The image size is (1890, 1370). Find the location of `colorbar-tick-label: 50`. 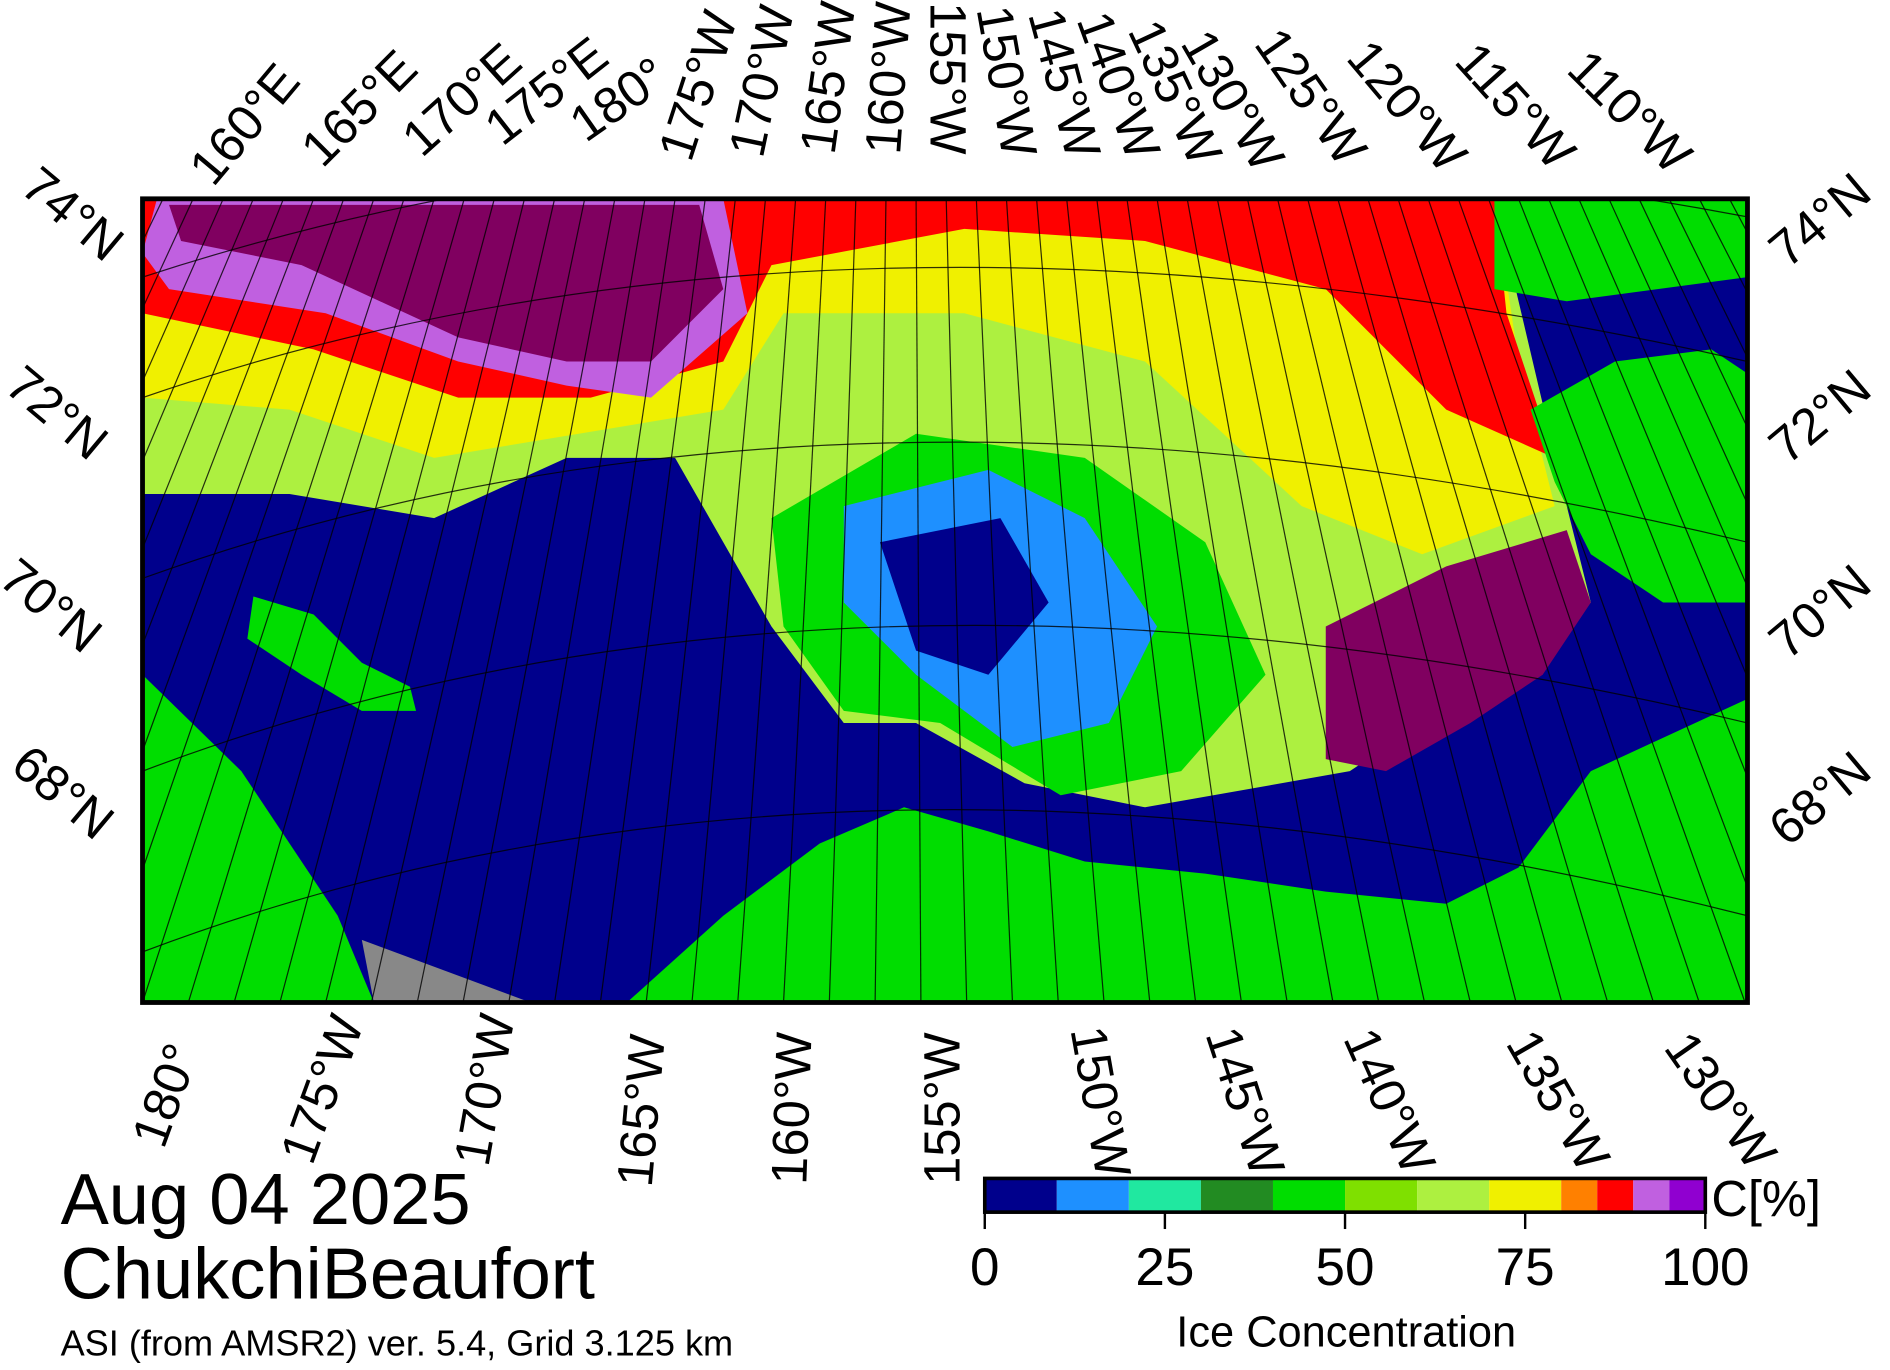

colorbar-tick-label: 50 is located at coordinates (1345, 1267).